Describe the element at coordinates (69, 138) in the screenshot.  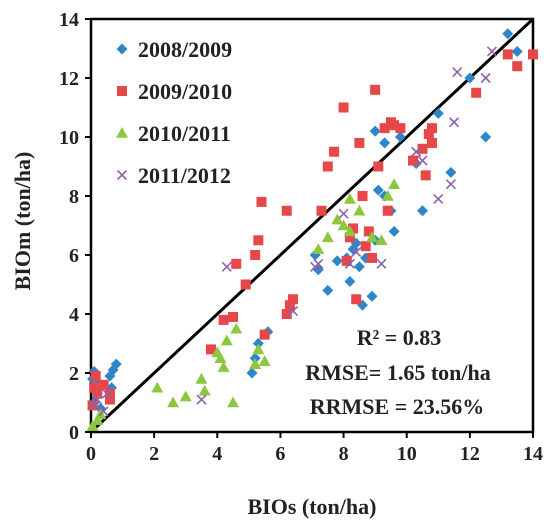
I see `y-tick-label: 10` at that location.